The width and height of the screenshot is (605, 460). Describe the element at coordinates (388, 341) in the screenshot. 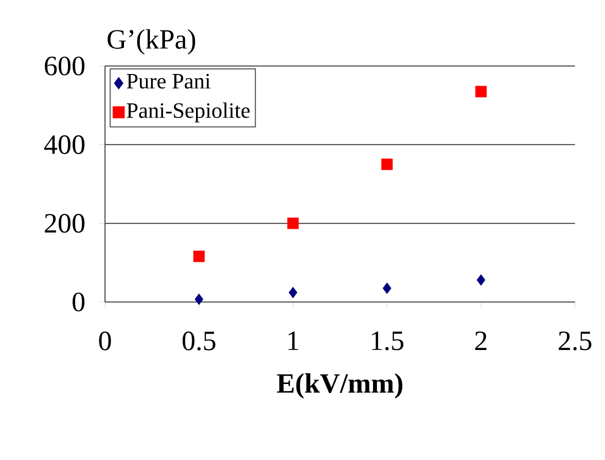

I see `x-tick-label: 1.5` at that location.